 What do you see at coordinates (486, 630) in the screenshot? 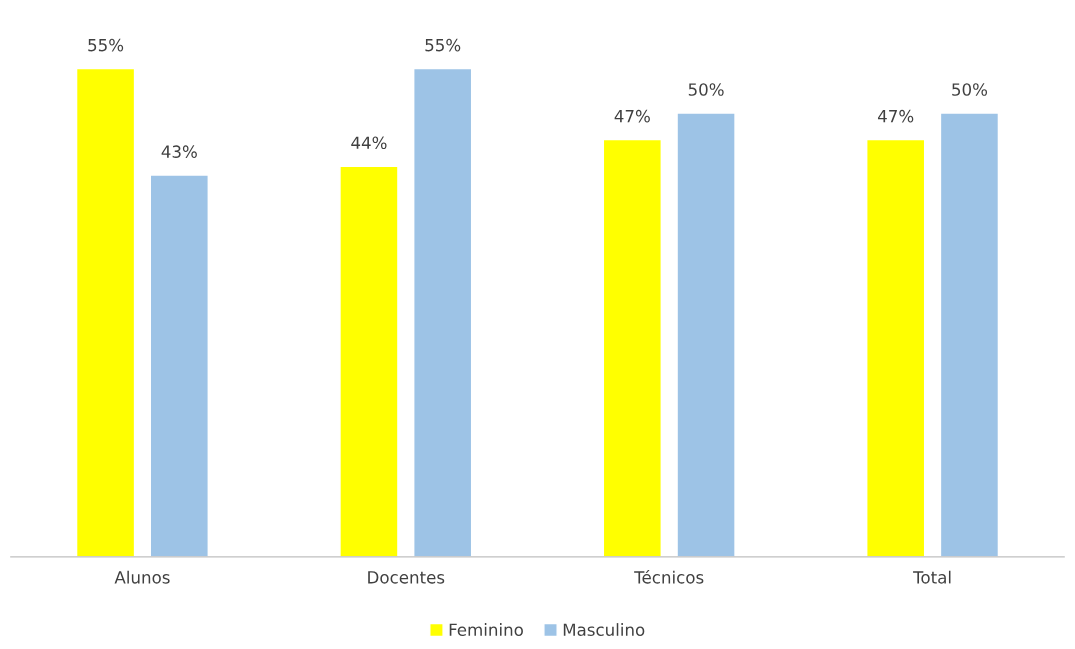
I see `legend-label: Feminino` at bounding box center [486, 630].